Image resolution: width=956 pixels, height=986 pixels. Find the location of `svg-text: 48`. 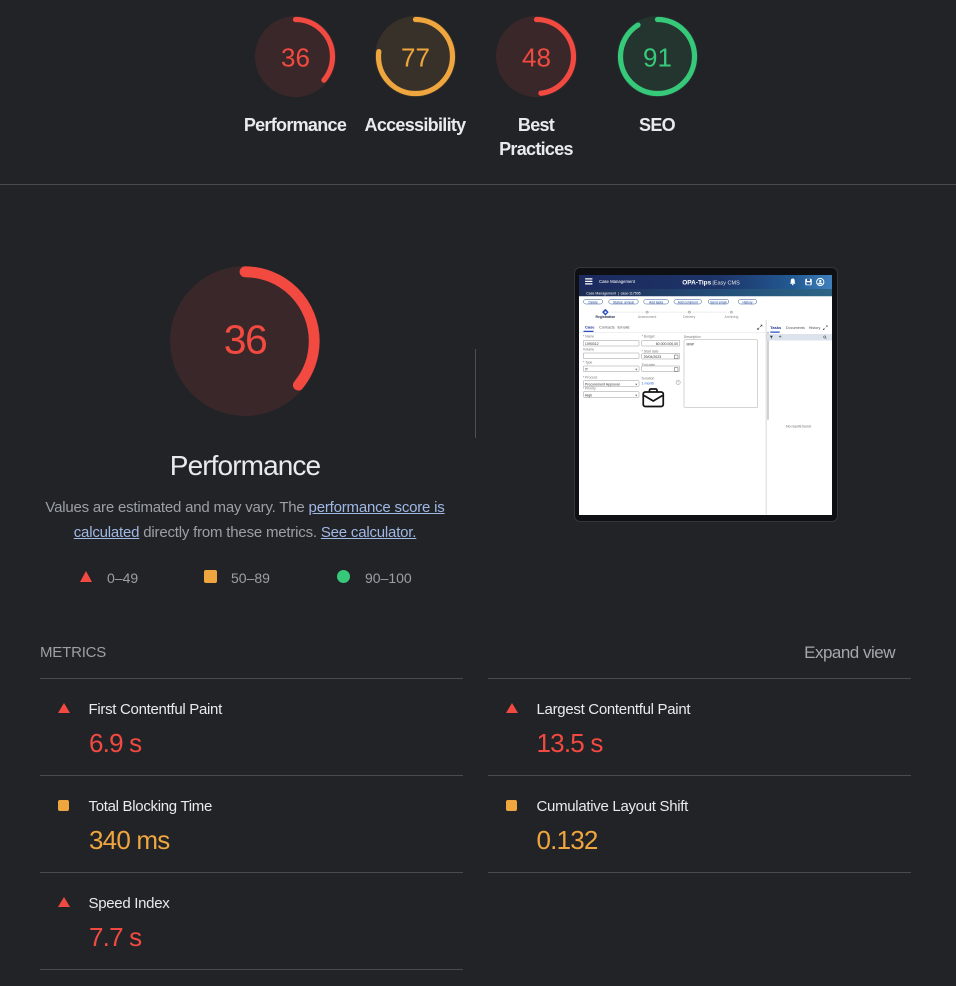

svg-text: 48 is located at coordinates (536, 58).